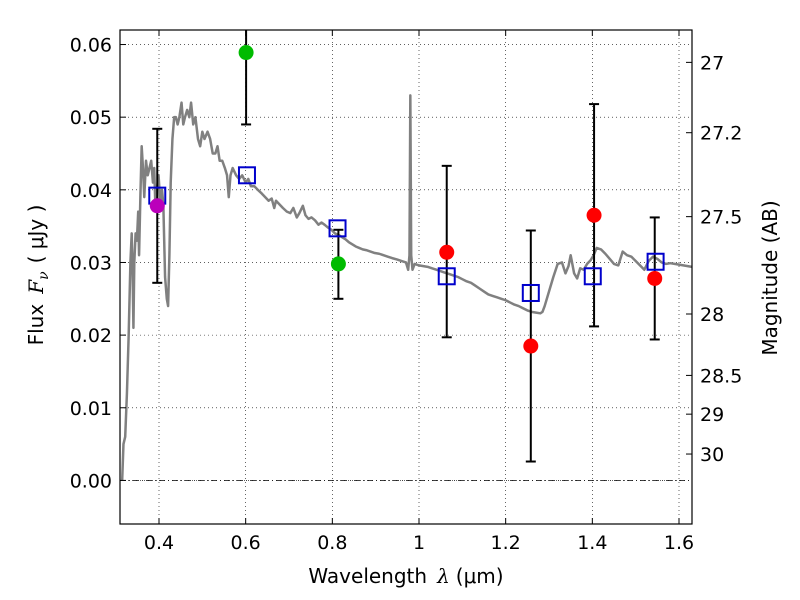 Image resolution: width=800 pixels, height=600 pixels. Describe the element at coordinates (91, 118) in the screenshot. I see `y-tick-label: 0.05` at that location.